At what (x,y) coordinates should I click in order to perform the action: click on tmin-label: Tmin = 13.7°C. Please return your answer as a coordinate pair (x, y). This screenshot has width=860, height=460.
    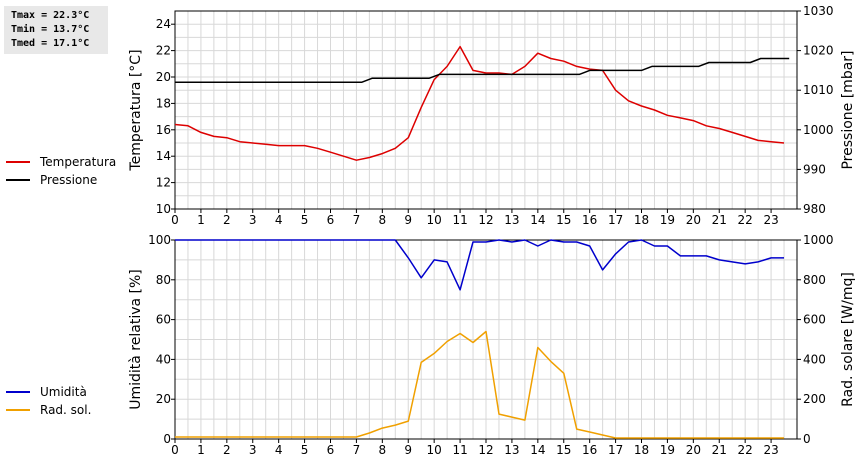
    Looking at the image, I should click on (50, 29).